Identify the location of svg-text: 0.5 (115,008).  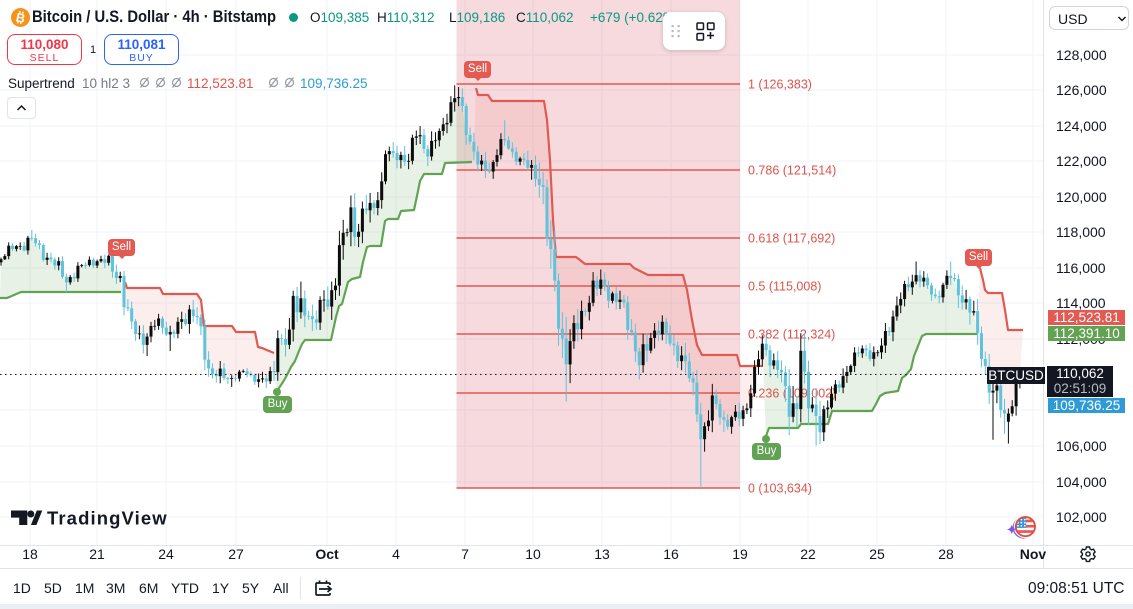
(784, 287).